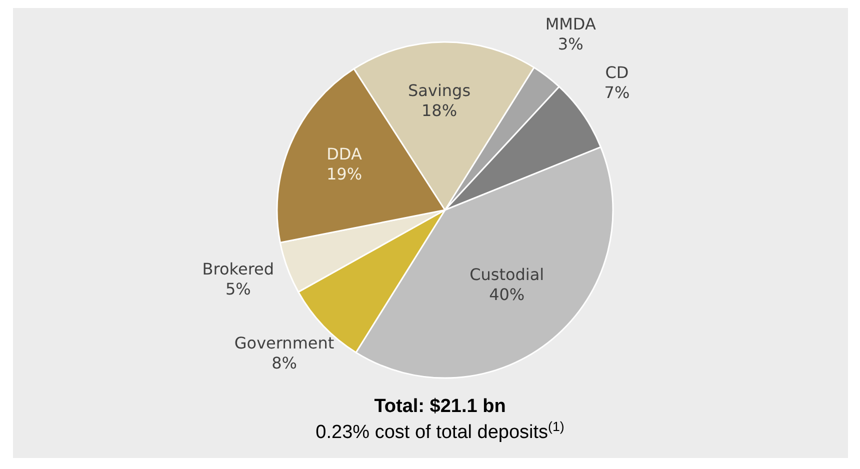 This screenshot has width=860, height=469. What do you see at coordinates (284, 362) in the screenshot?
I see `data-label: 8%` at bounding box center [284, 362].